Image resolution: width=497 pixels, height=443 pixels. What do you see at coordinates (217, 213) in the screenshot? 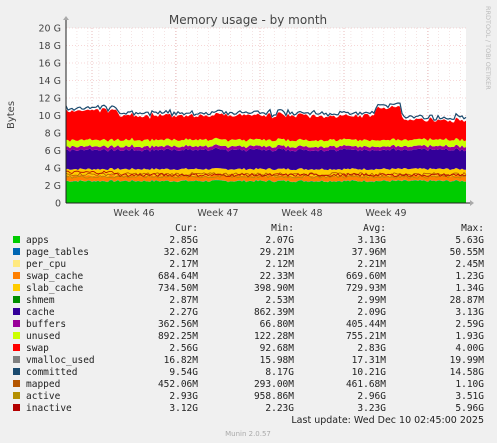
I see `x-tick-label: Week 47` at bounding box center [217, 213].